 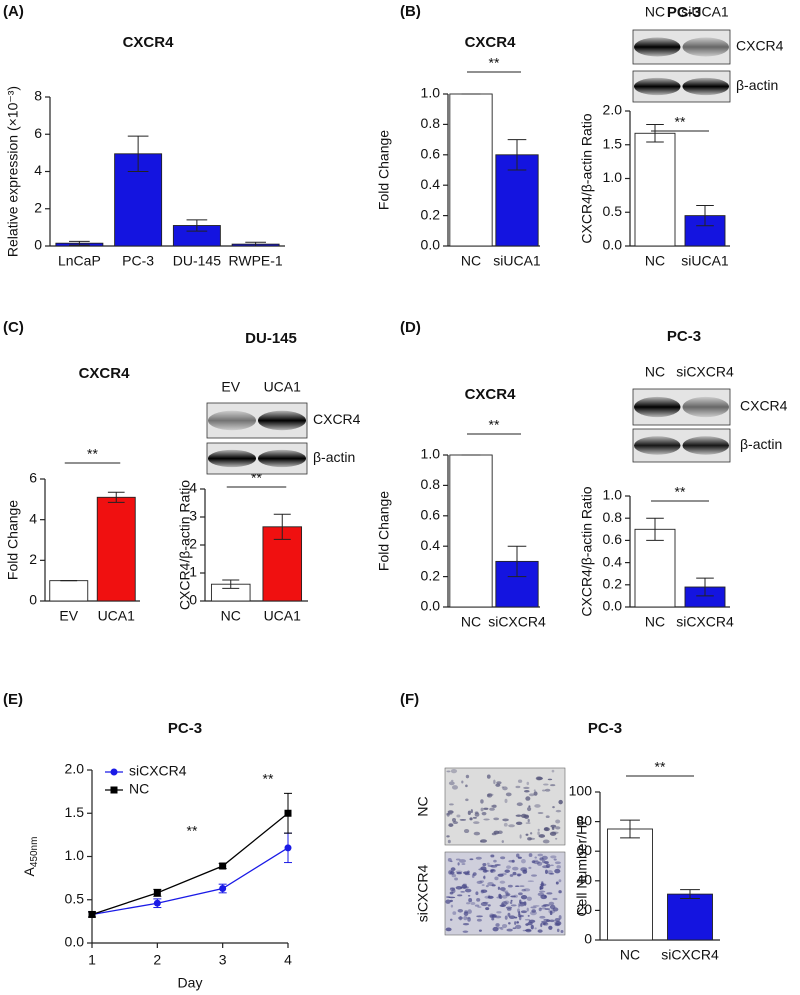 What do you see at coordinates (288, 960) in the screenshot?
I see `x-tick-label: 4` at bounding box center [288, 960].